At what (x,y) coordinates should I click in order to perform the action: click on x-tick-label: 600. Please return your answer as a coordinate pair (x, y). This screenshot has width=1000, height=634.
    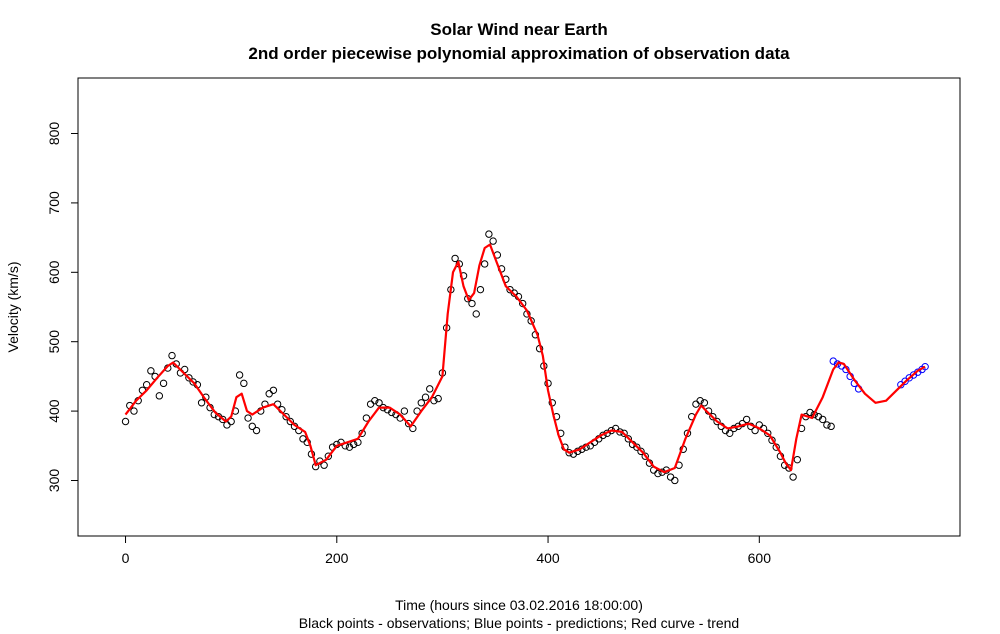
    Looking at the image, I should click on (760, 558).